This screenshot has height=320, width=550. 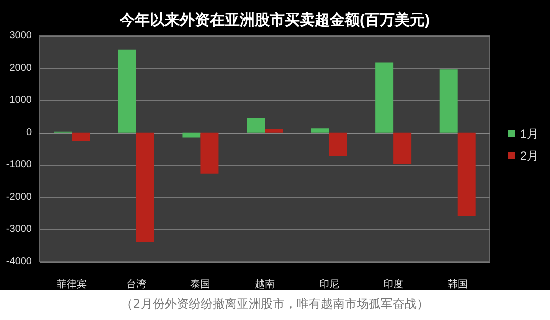 I want to click on x-tick-label: 台湾, so click(x=136, y=284).